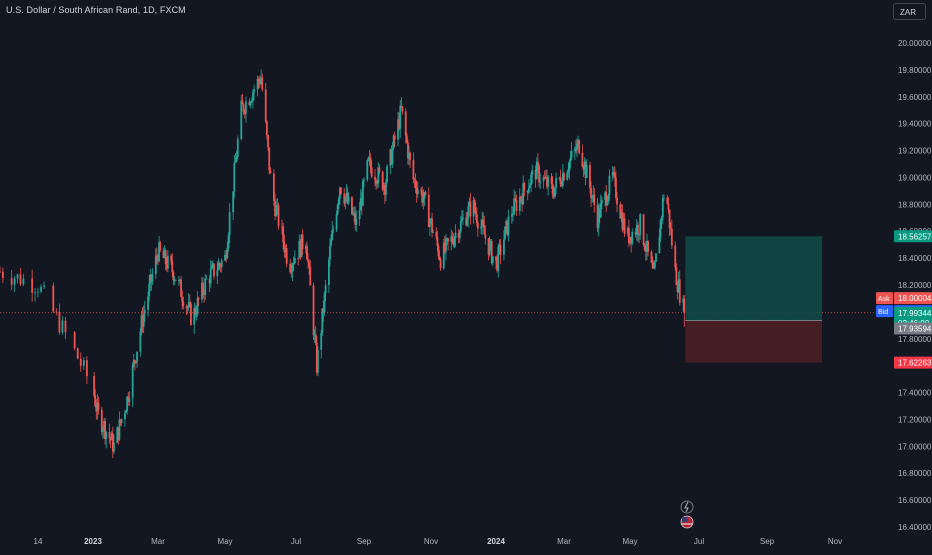 The width and height of the screenshot is (932, 555). I want to click on loss-zone, so click(753, 341).